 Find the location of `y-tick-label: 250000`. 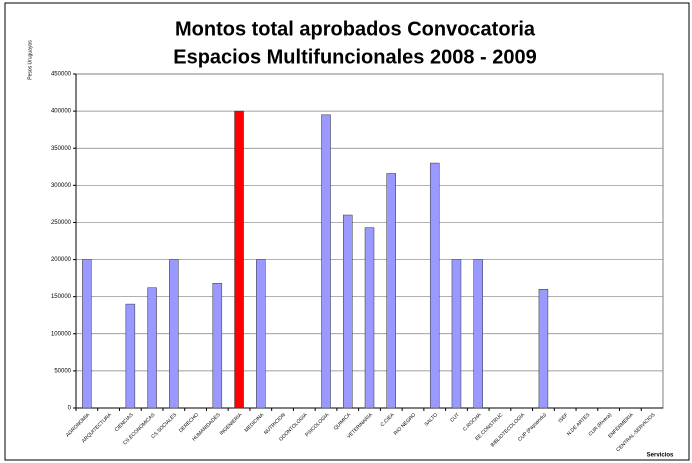

y-tick-label: 250000 is located at coordinates (61, 223).